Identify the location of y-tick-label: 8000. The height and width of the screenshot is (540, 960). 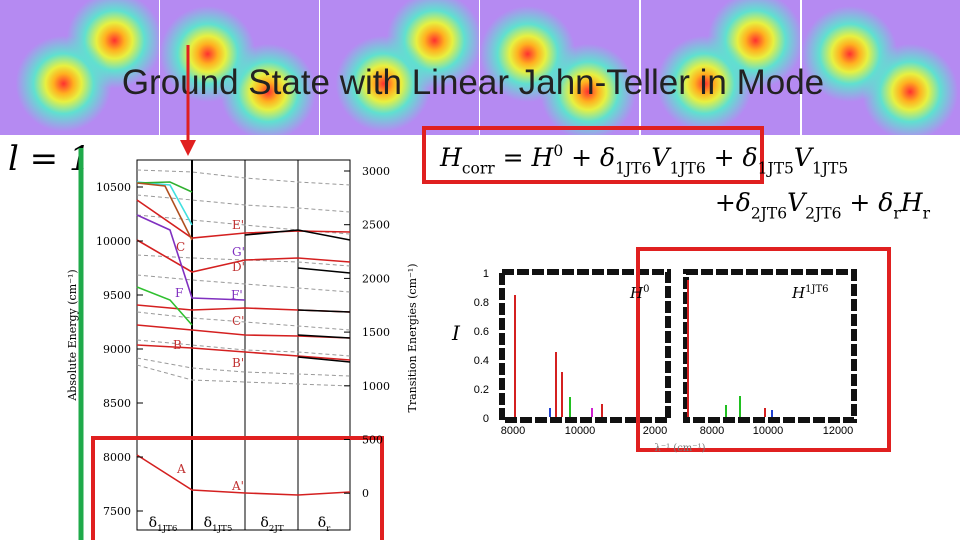
(117, 457).